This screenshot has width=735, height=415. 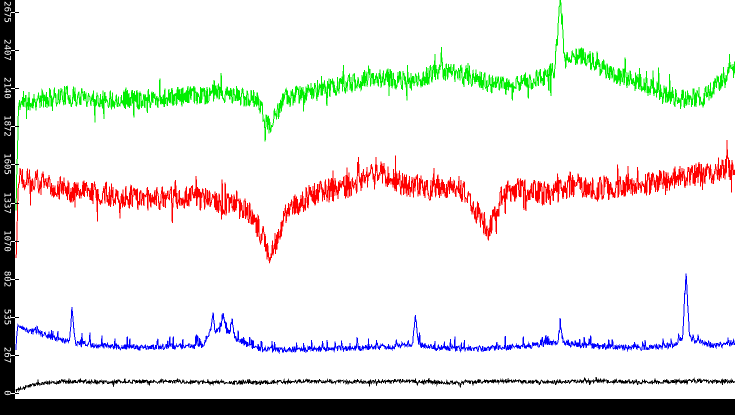 What do you see at coordinates (6, 241) in the screenshot?
I see `y-axis-label: 1070` at bounding box center [6, 241].